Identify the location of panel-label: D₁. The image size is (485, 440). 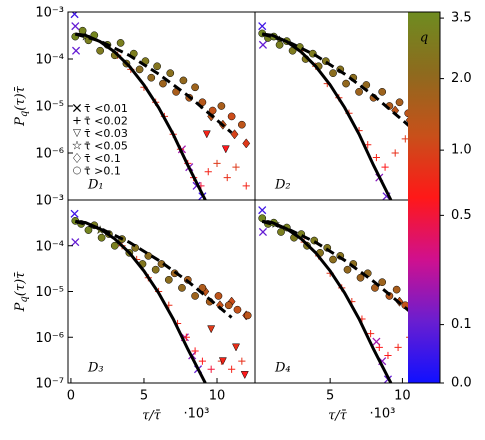
(95, 185).